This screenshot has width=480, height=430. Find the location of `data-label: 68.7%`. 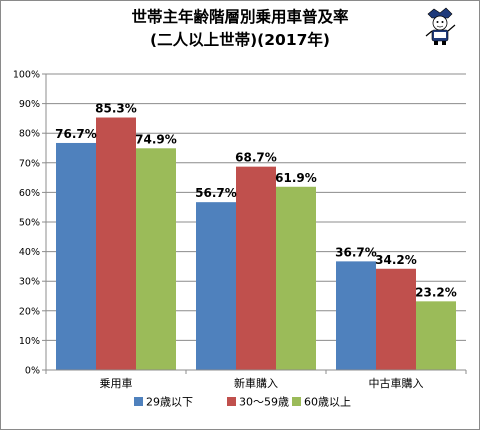

data-label: 68.7% is located at coordinates (256, 158).